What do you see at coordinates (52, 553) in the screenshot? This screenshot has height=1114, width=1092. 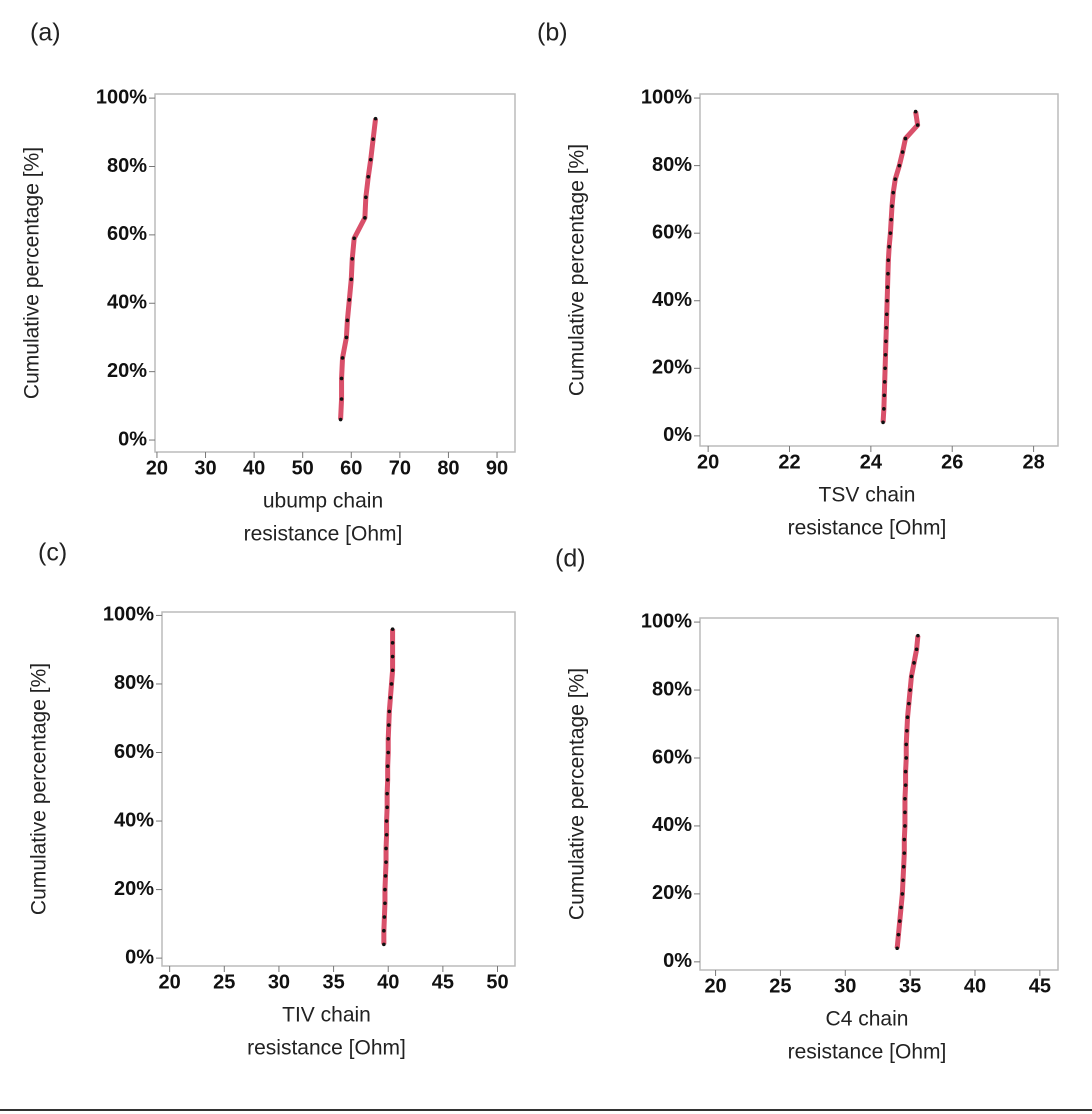 I see `panel-label: (c)` at bounding box center [52, 553].